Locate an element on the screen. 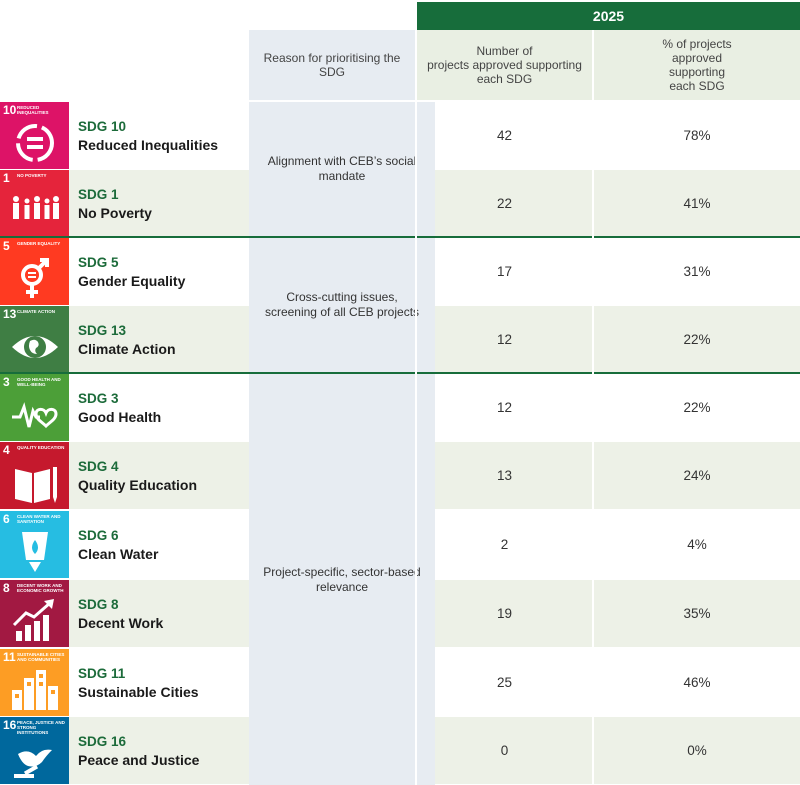  sdg-tile-label: Gender Equality is located at coordinates (39, 243).